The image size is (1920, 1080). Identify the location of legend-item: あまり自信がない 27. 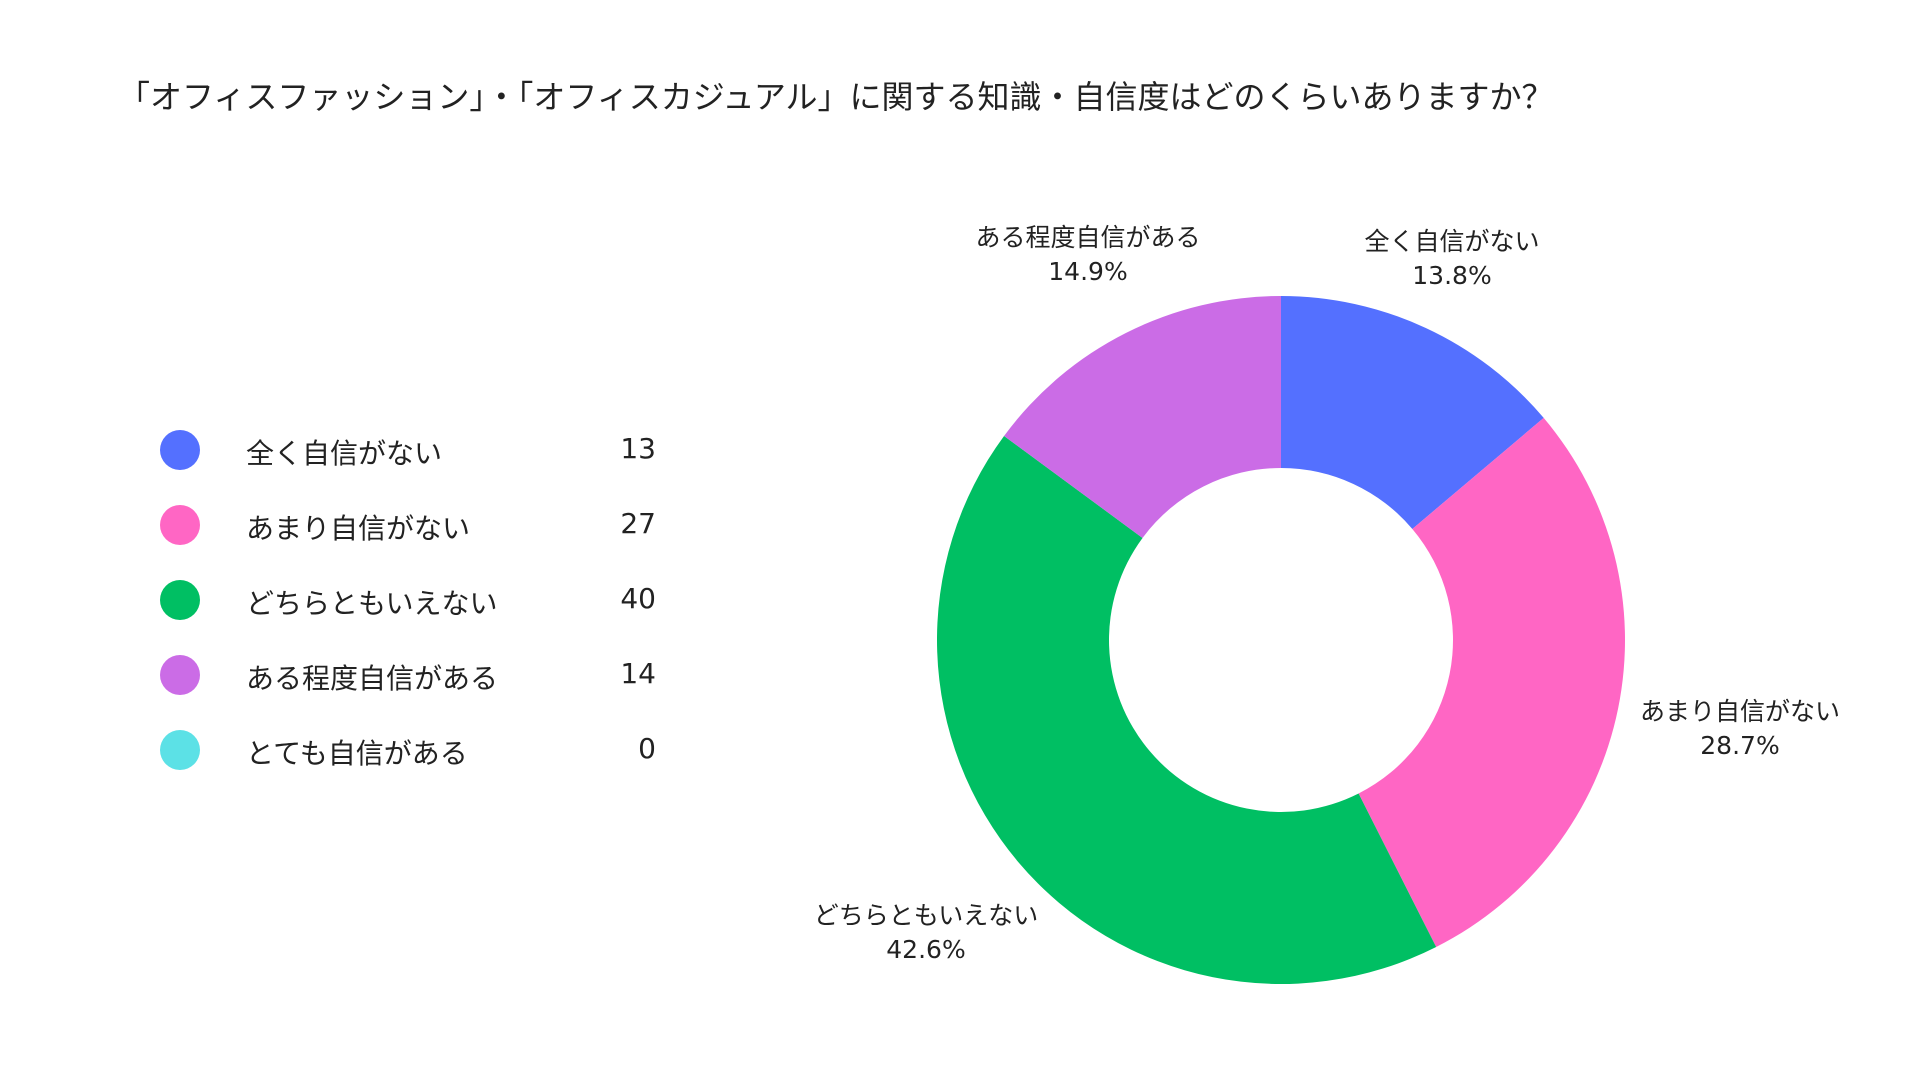
(408, 538).